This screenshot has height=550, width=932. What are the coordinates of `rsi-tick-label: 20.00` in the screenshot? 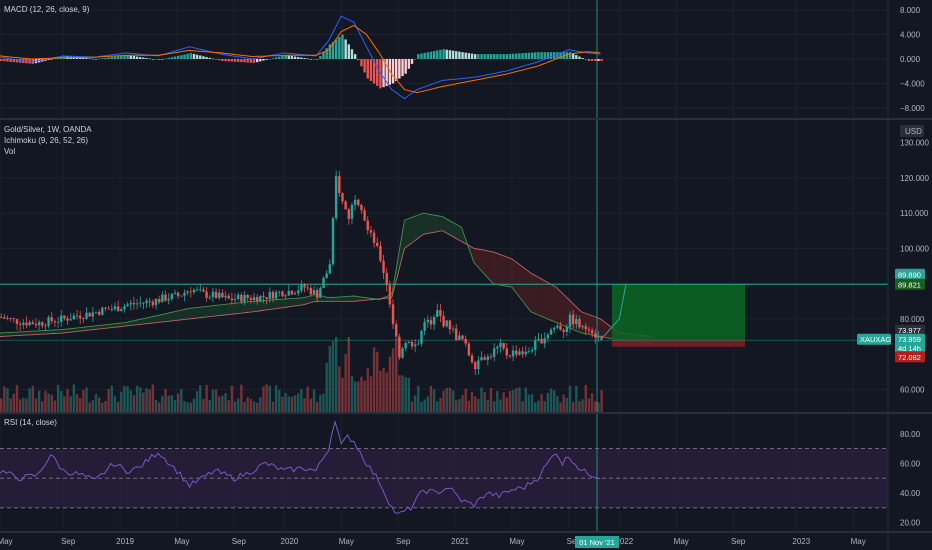 It's located at (910, 523).